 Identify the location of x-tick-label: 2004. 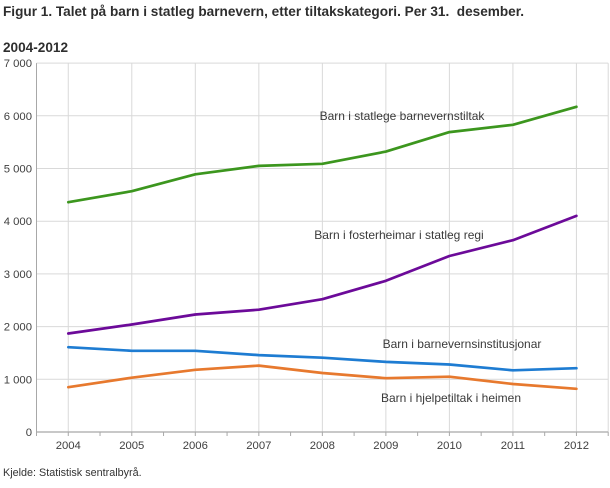
(68, 446).